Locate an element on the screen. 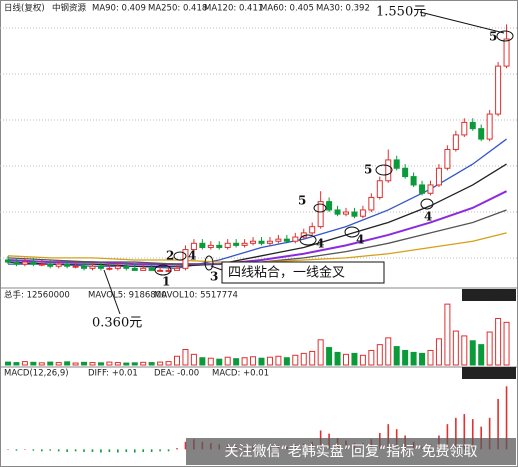  annotation: 1.550元 is located at coordinates (401, 12).